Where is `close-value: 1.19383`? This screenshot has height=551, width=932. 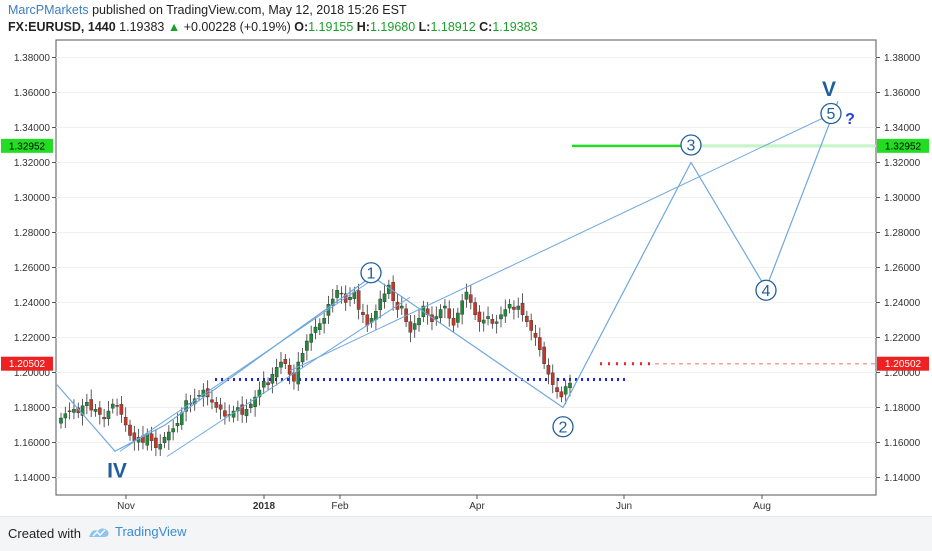
close-value: 1.19383 is located at coordinates (515, 27).